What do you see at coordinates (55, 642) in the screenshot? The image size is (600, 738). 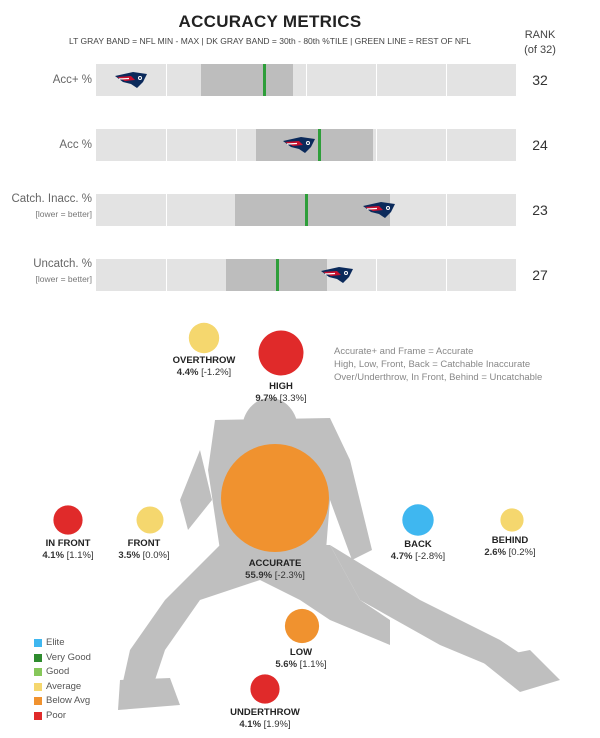 I see `legend-label: Elite` at bounding box center [55, 642].